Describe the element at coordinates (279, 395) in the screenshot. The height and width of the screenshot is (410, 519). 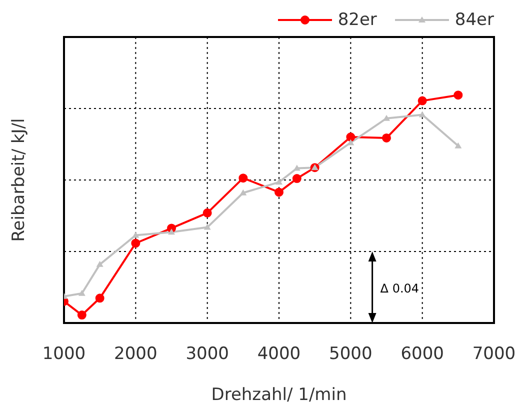
I see `x-axis-title: Drehzahl/ 1/min` at that location.